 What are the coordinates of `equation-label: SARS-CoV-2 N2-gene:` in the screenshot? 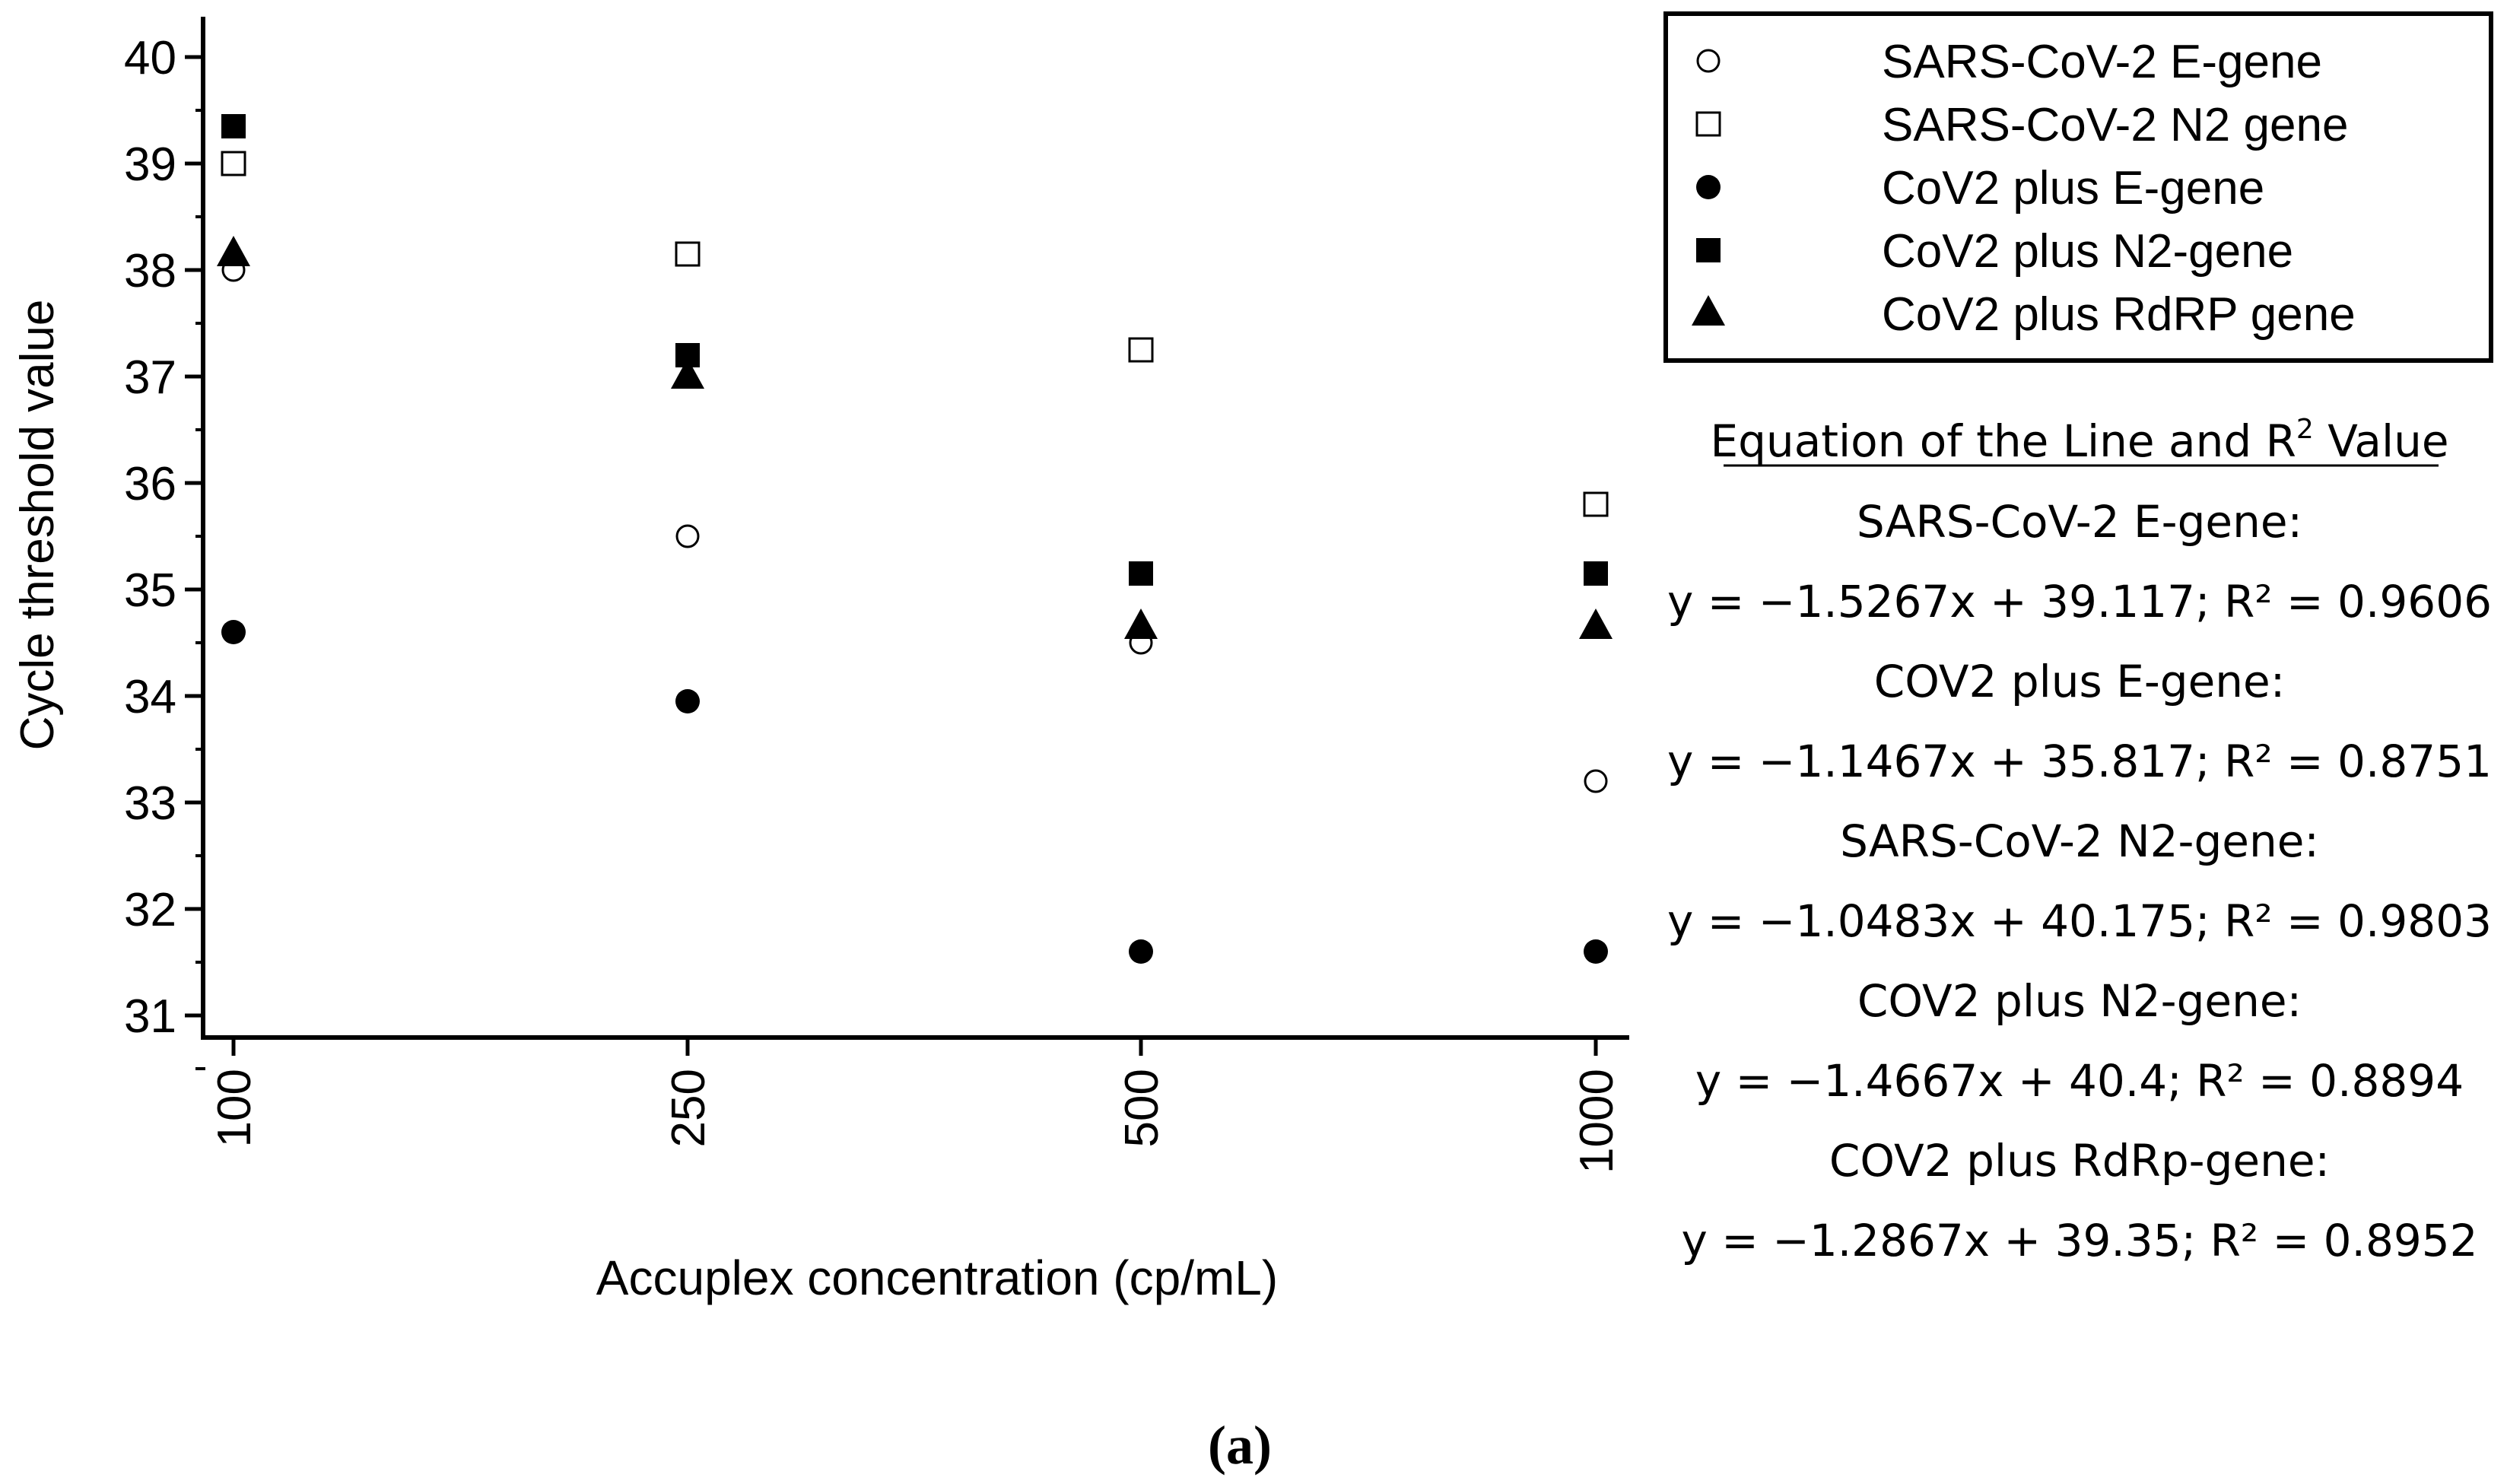 It's located at (2079, 841).